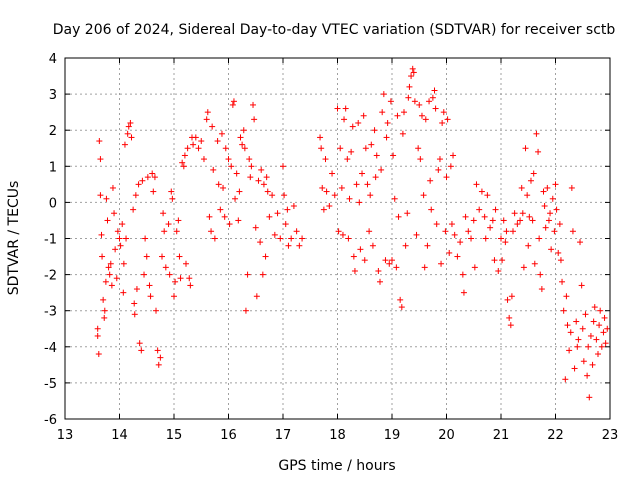 The image size is (640, 480). Describe the element at coordinates (228, 435) in the screenshot. I see `x-tick-label: 16` at that location.